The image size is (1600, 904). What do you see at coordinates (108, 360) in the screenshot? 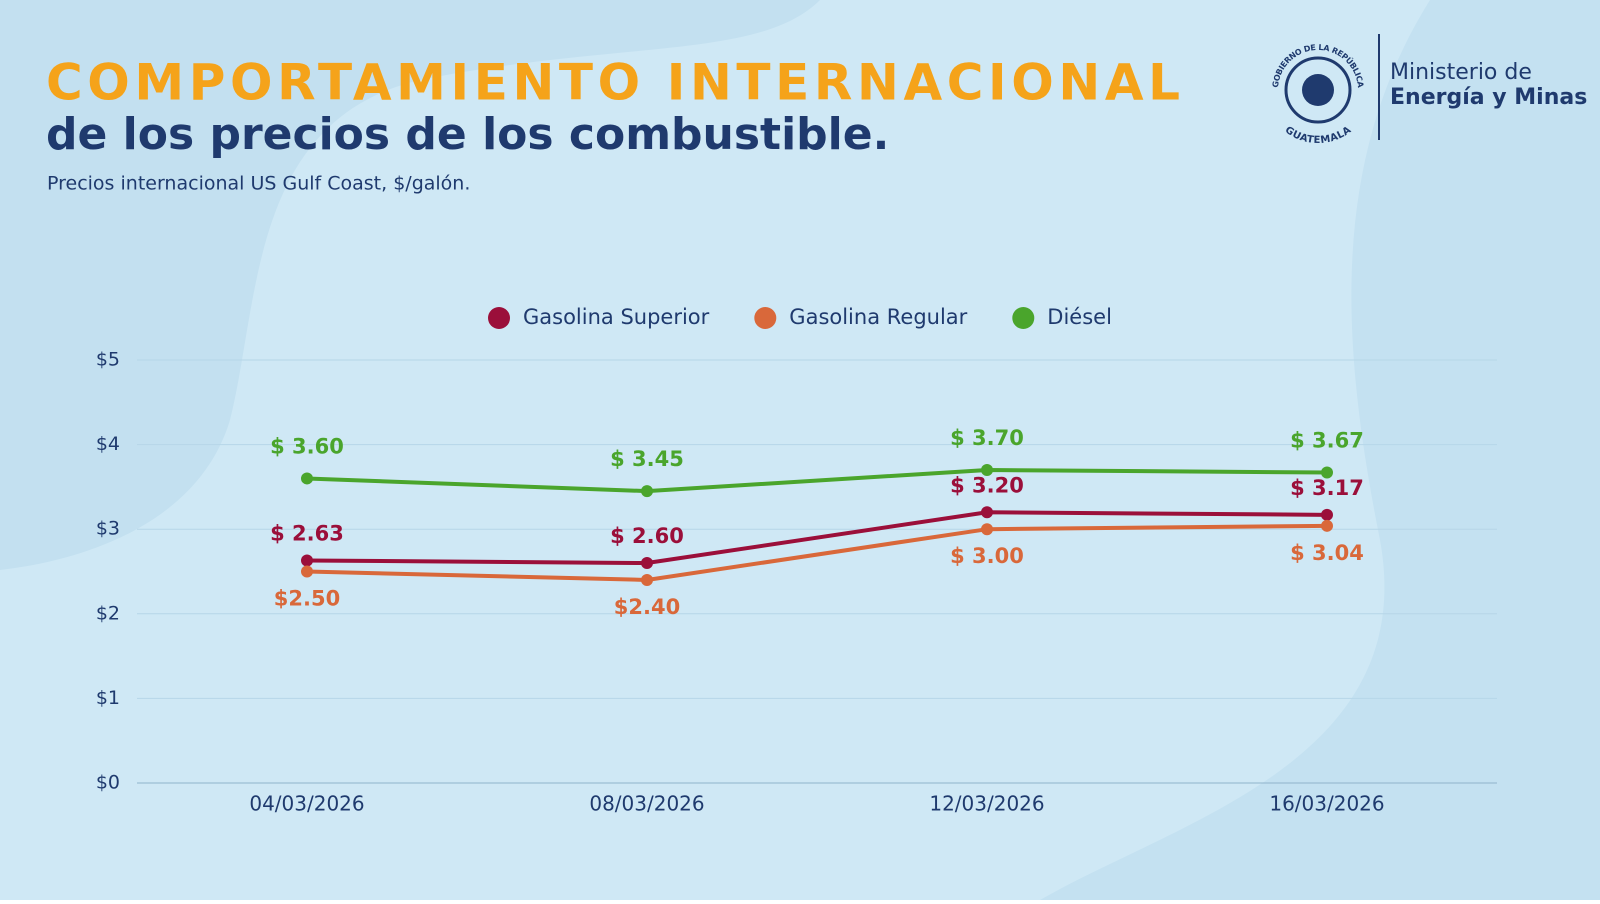
I see `y-tick-label: $5` at bounding box center [108, 360].